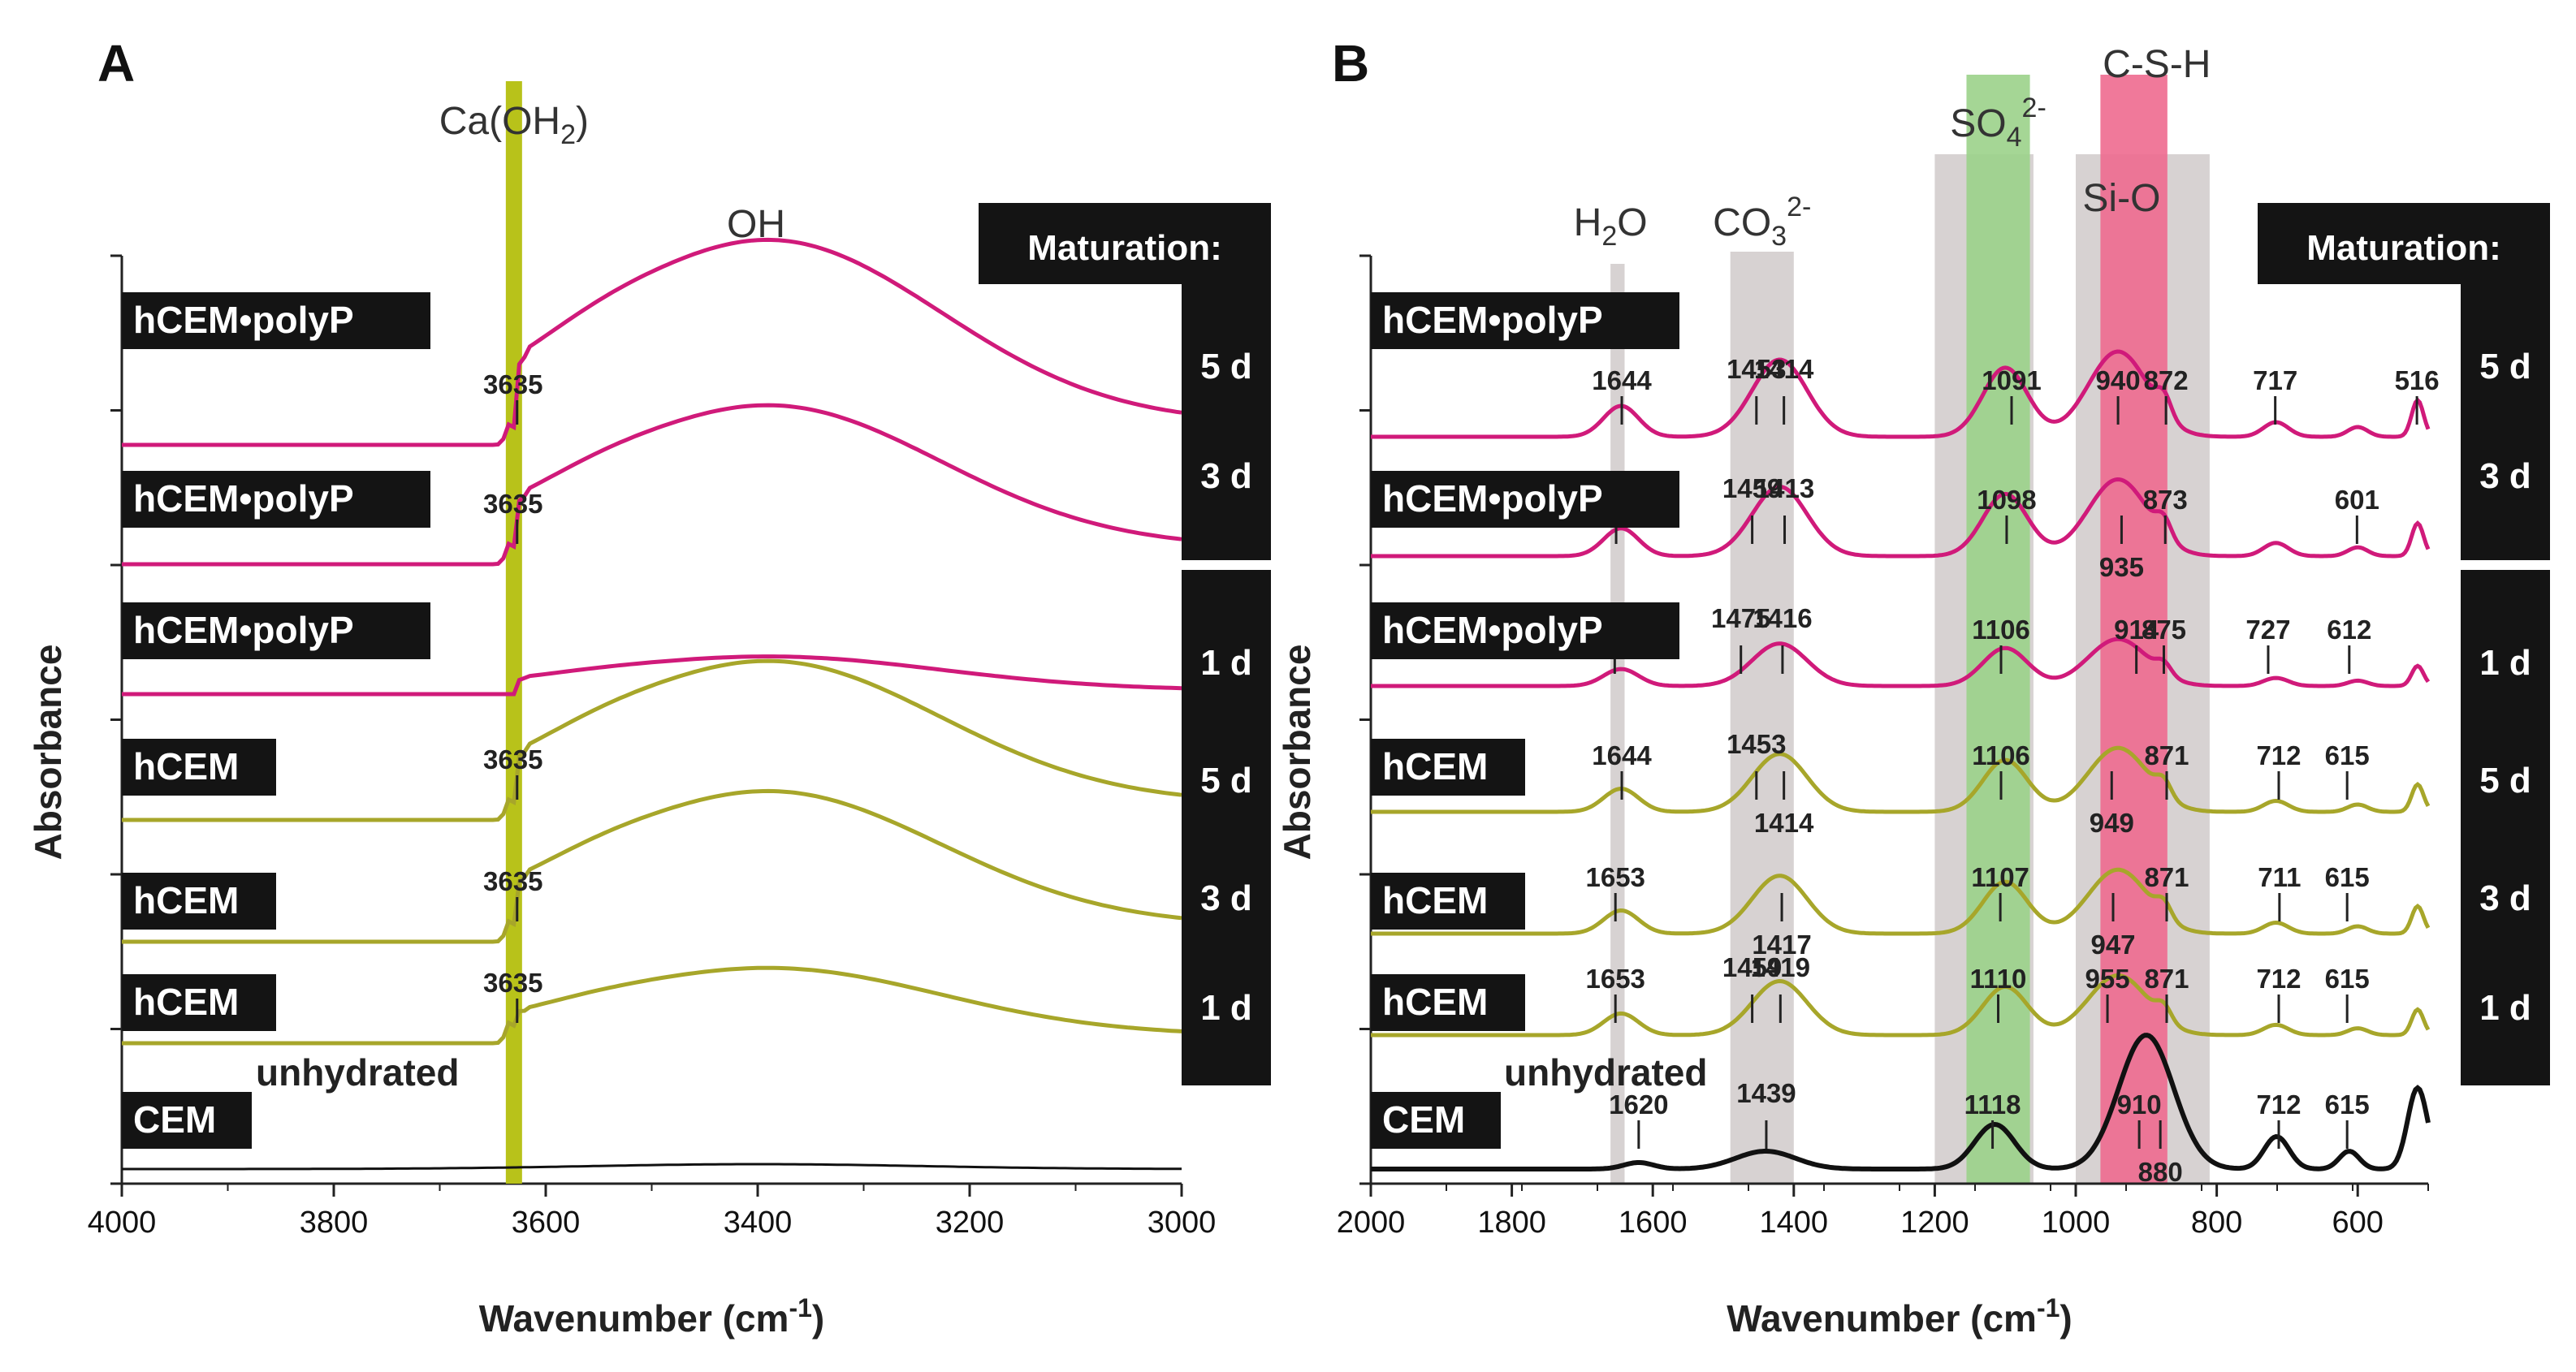 The width and height of the screenshot is (2576, 1372). What do you see at coordinates (2167, 380) in the screenshot?
I see `peak-label: 872` at bounding box center [2167, 380].